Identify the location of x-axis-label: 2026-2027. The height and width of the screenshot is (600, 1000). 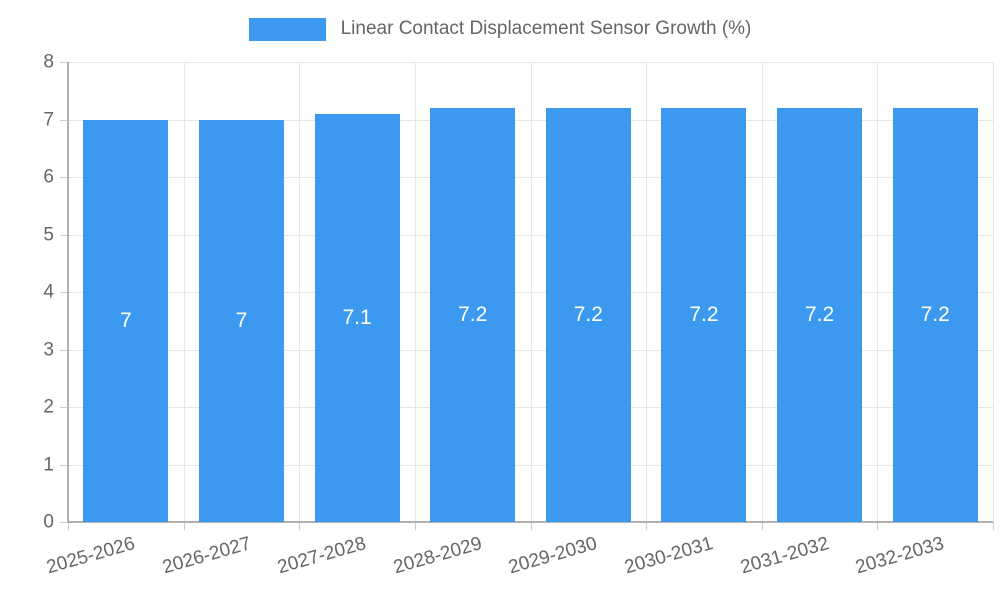
(206, 556).